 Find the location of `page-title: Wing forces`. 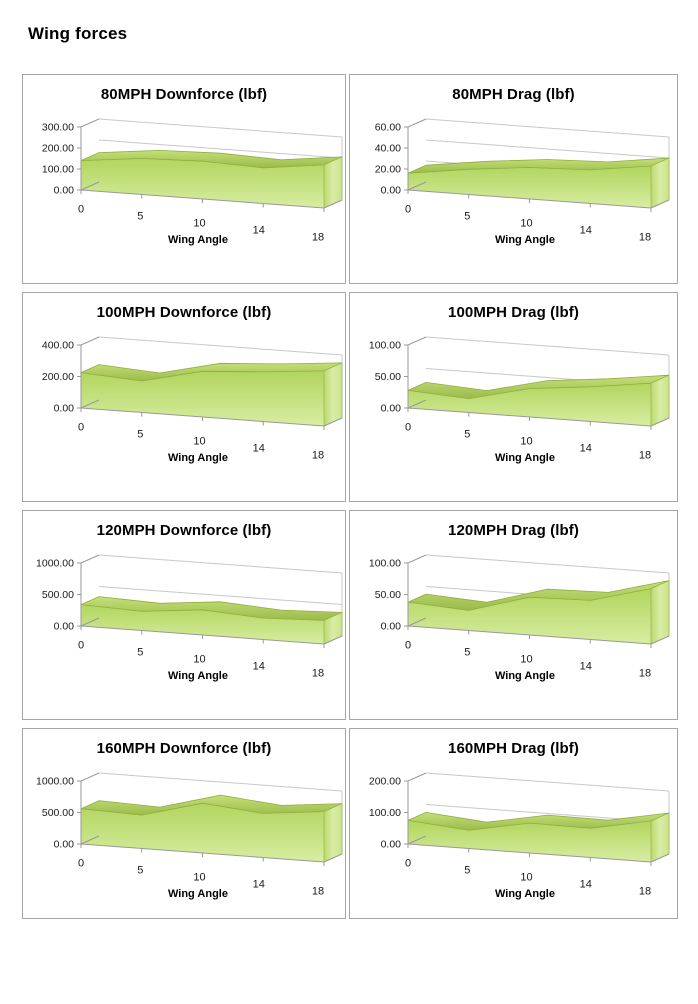

page-title: Wing forces is located at coordinates (78, 33).